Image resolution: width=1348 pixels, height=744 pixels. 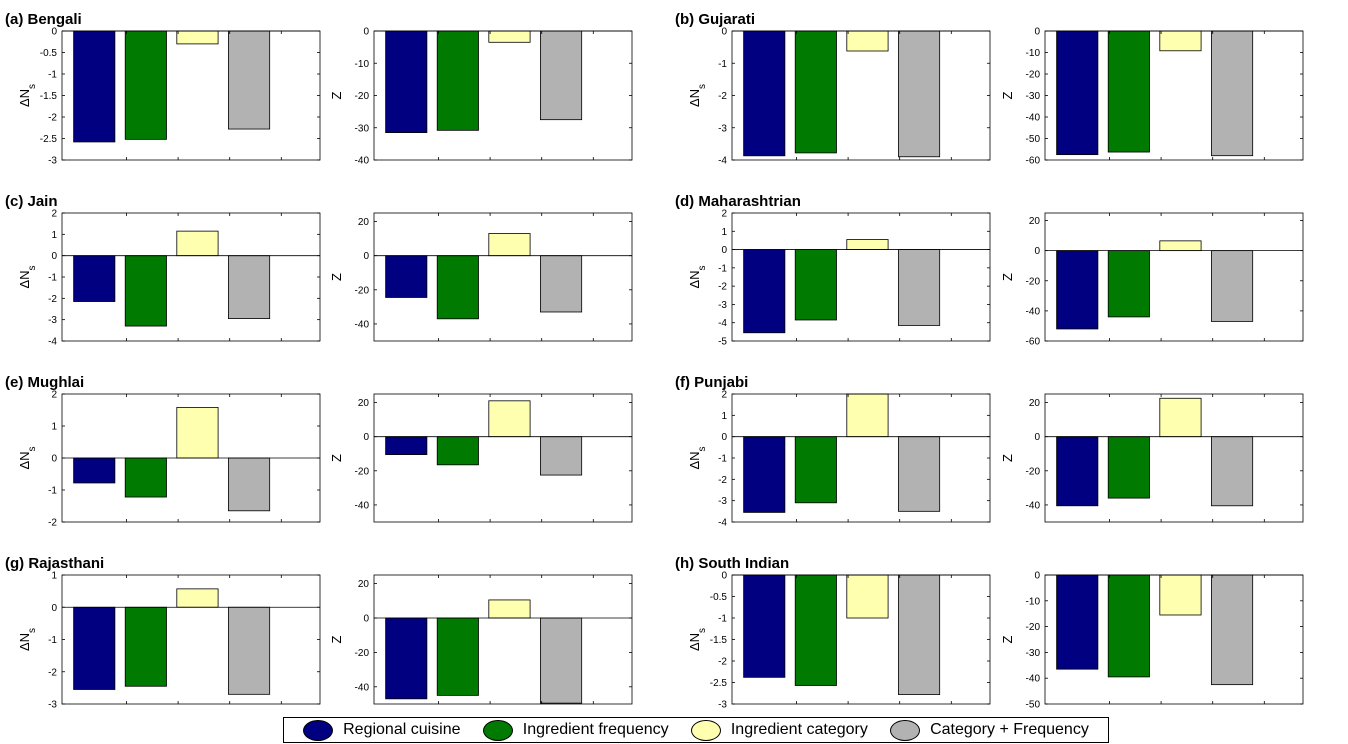 I want to click on y-tick-label: -10, so click(x=362, y=64).